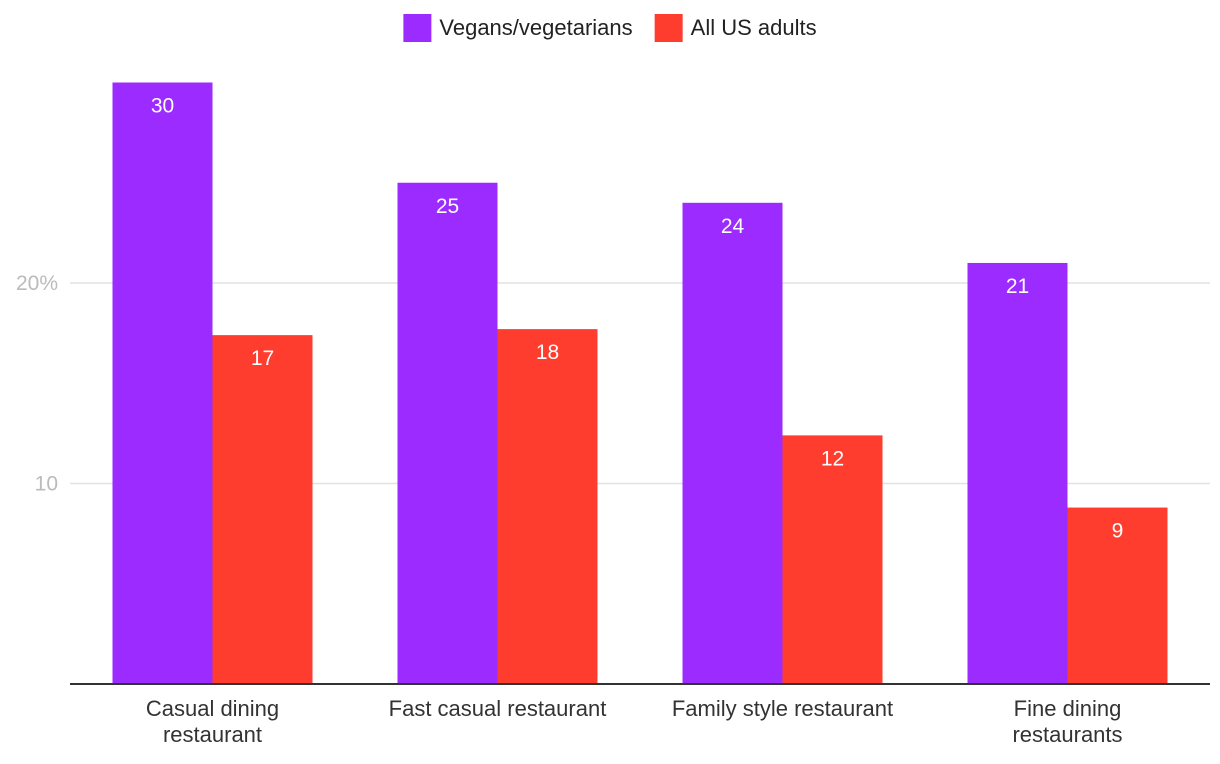 This screenshot has height=764, width=1220. Describe the element at coordinates (1067, 721) in the screenshot. I see `x-category-label: Fine dining restaurants` at that location.